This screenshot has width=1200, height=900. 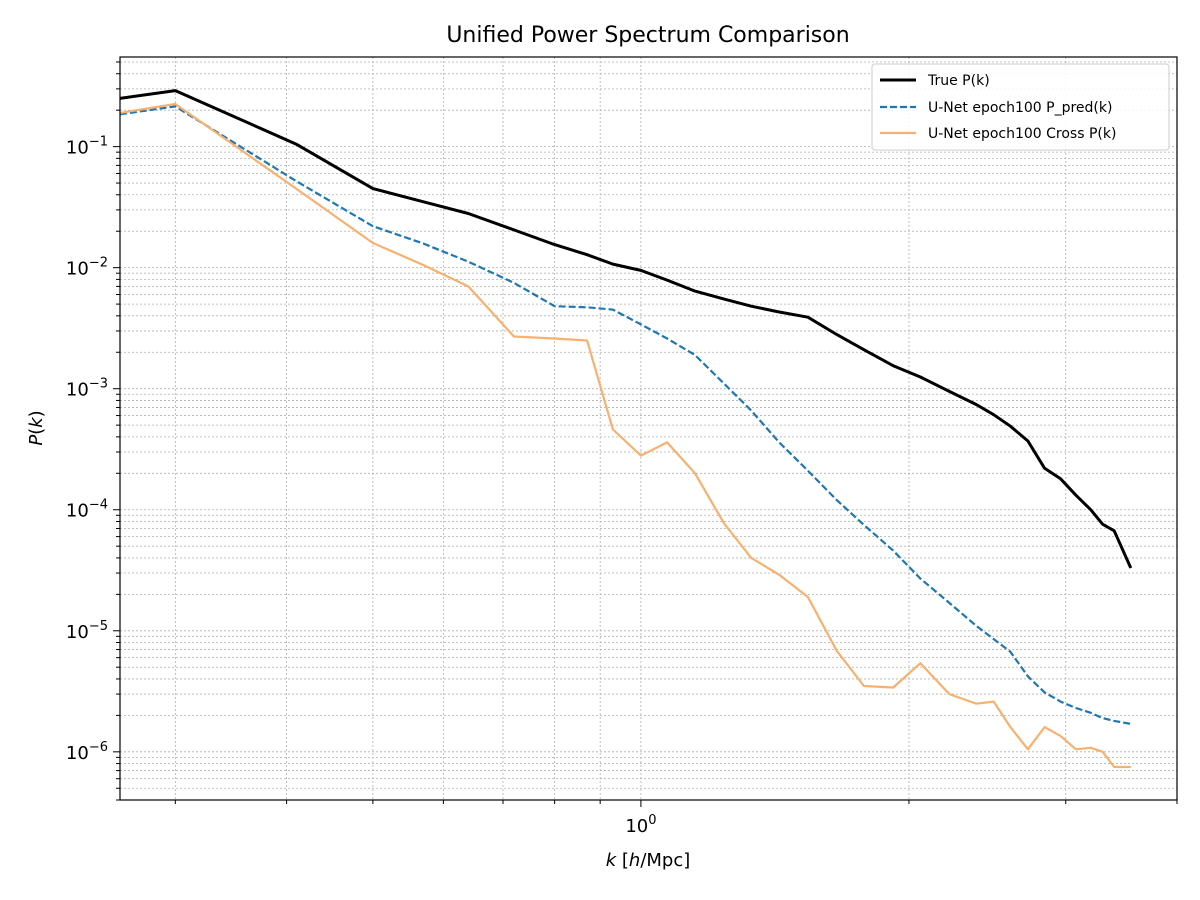 I want to click on y-tick-label: 10⁻⁵, so click(x=87, y=631).